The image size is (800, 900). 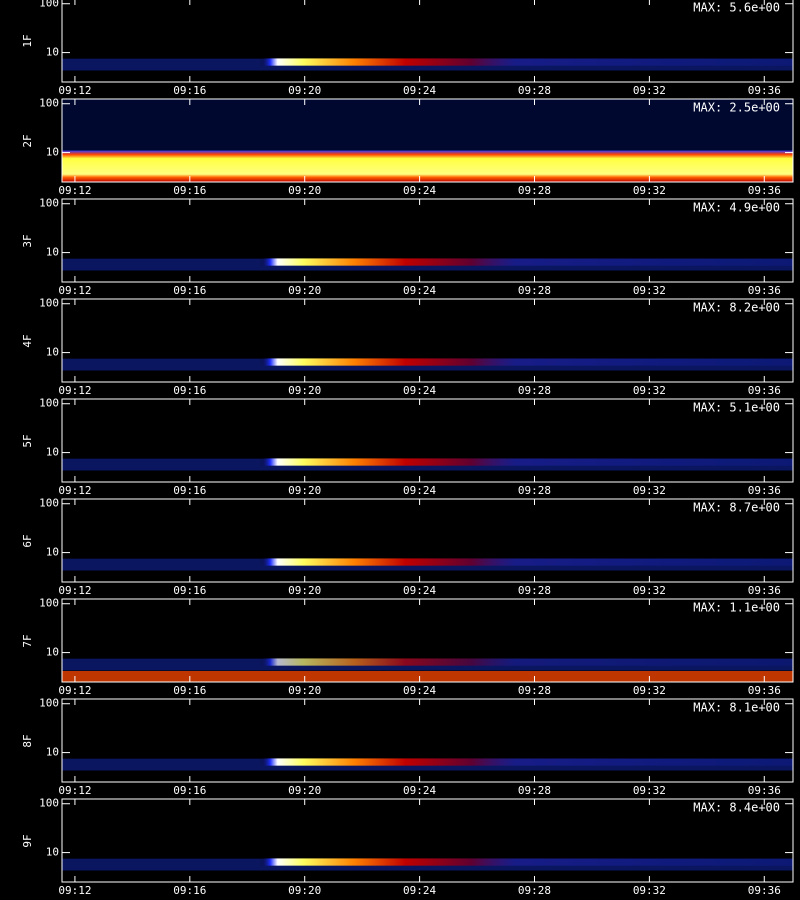 I want to click on y-axis-label: 5F, so click(x=27, y=440).